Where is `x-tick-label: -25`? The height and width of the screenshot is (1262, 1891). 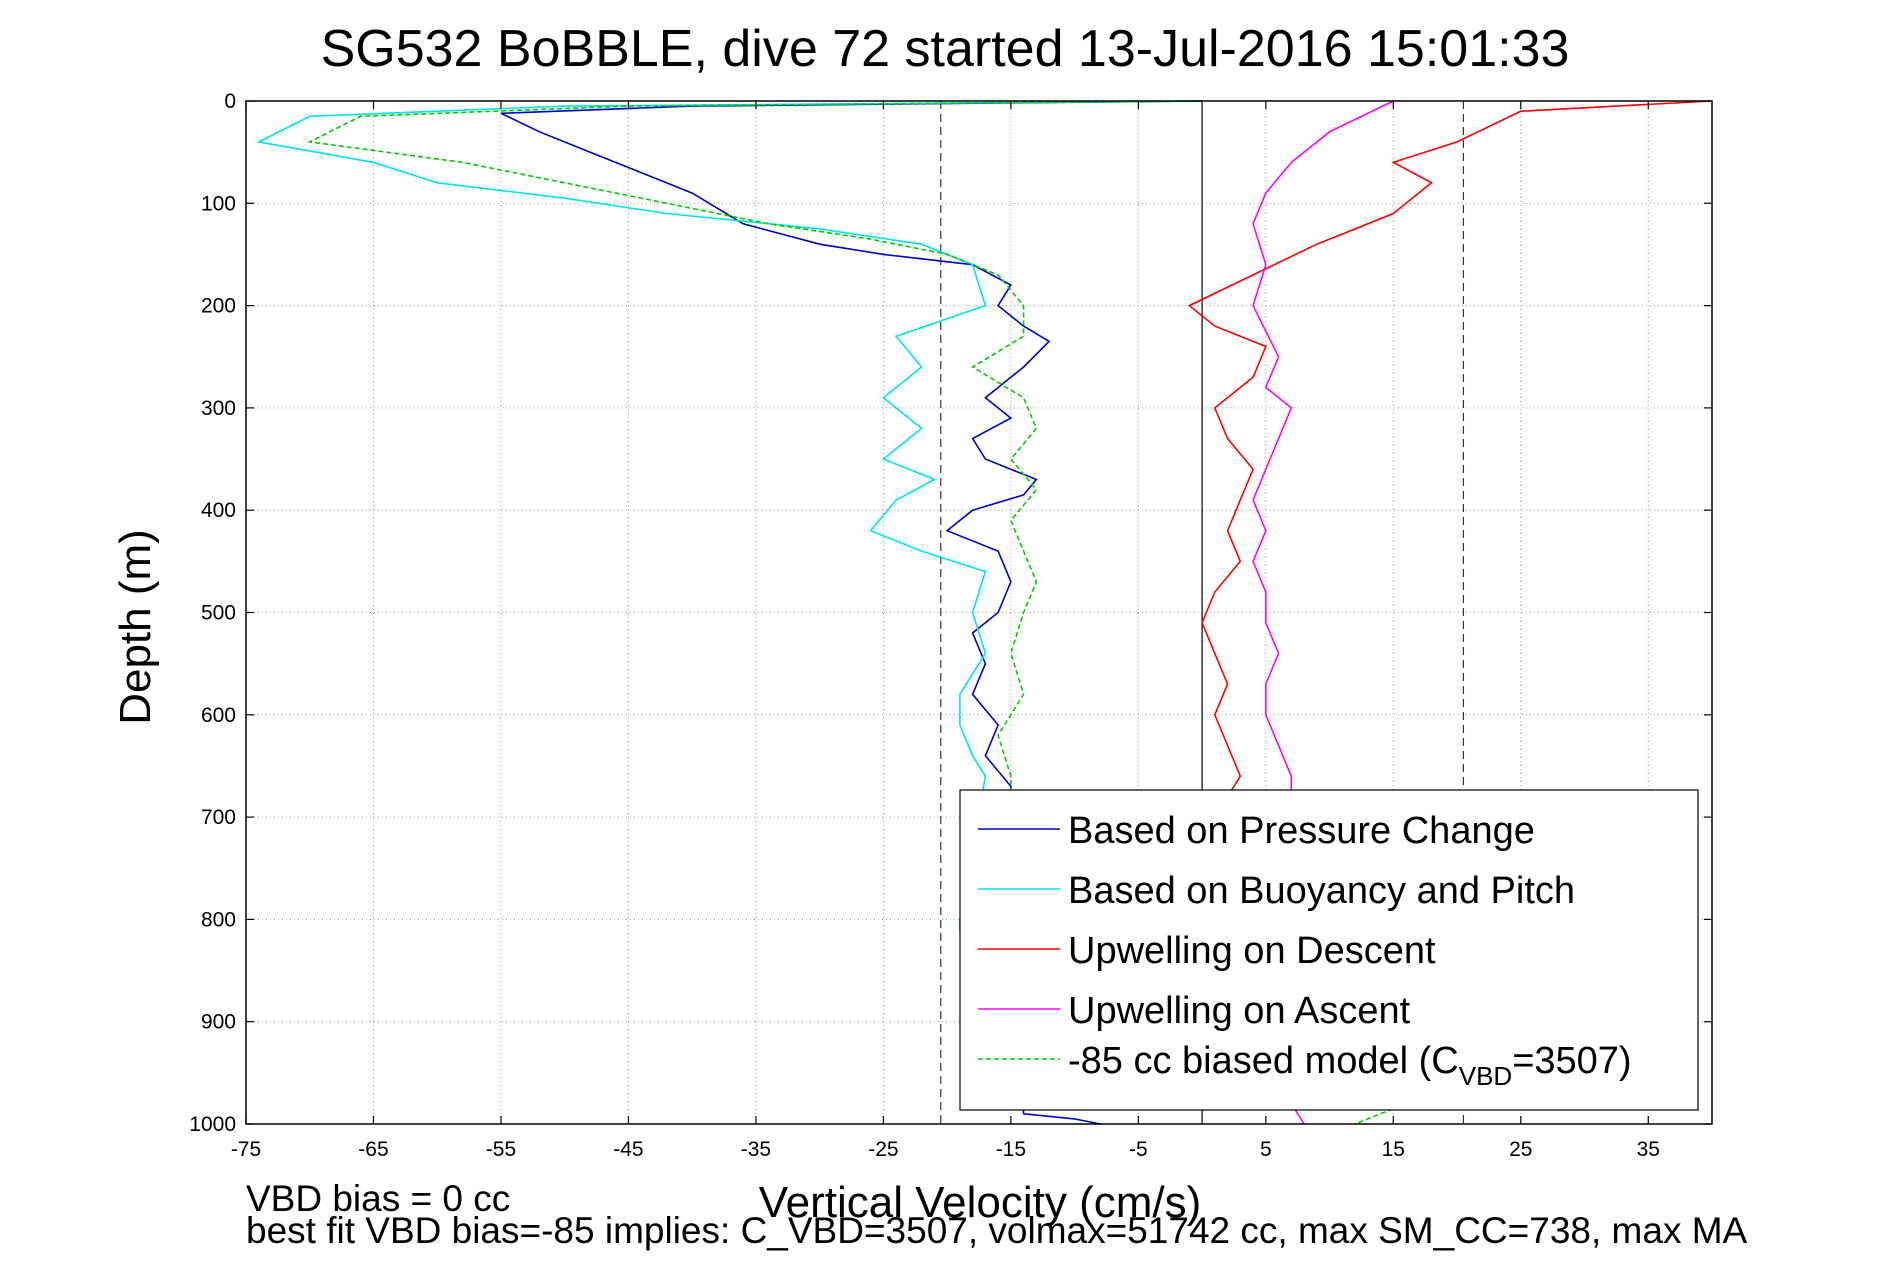
x-tick-label: -25 is located at coordinates (883, 1149).